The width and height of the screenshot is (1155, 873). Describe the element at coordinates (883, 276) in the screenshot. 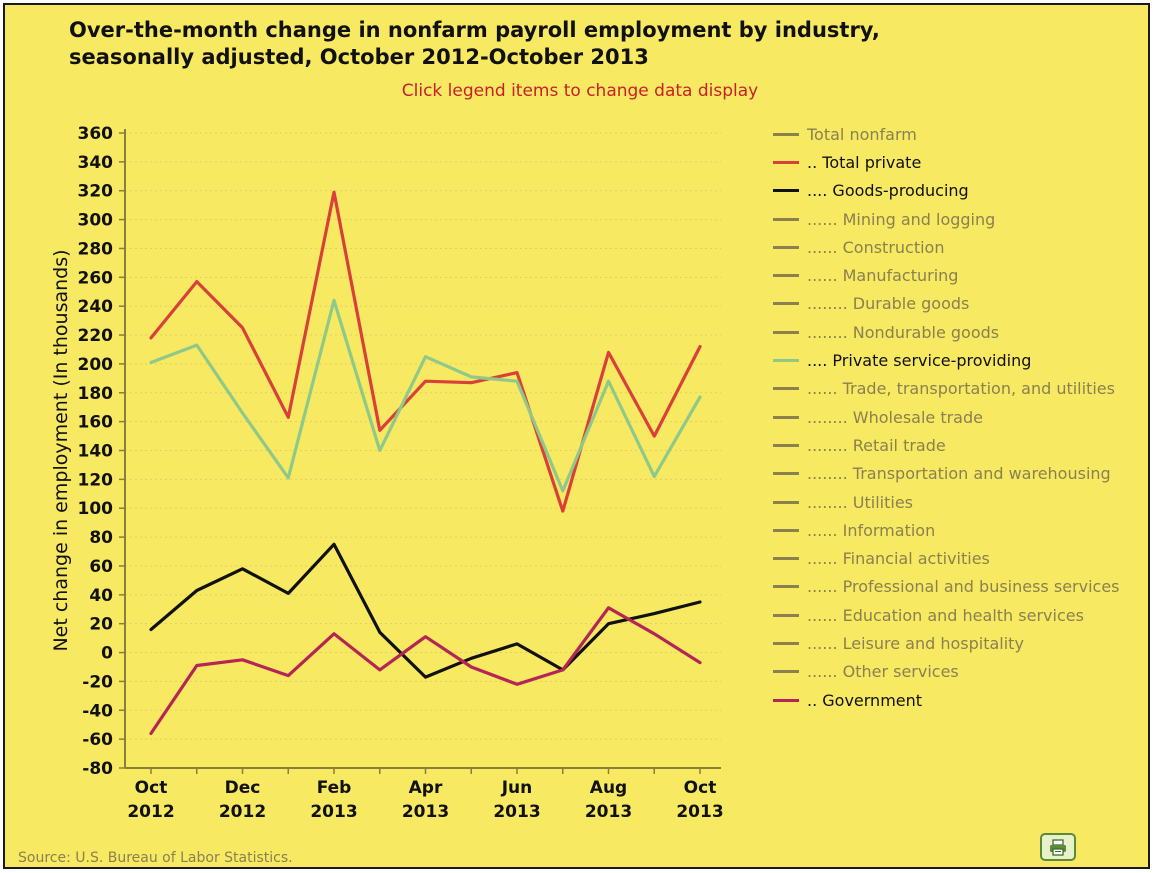

I see `legend-label: ...... Manufacturing` at that location.